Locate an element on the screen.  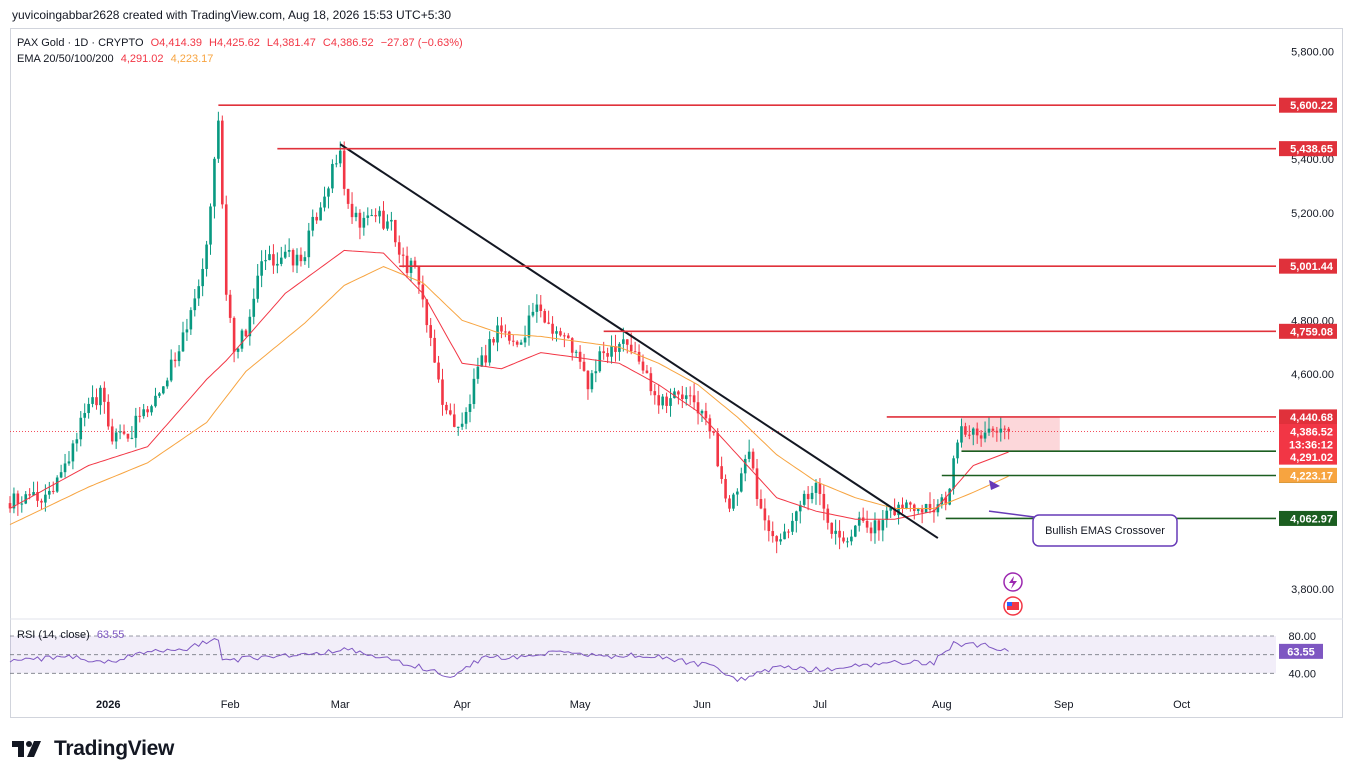
y-axis-tick-label: 4,600.00 is located at coordinates (1312, 375).